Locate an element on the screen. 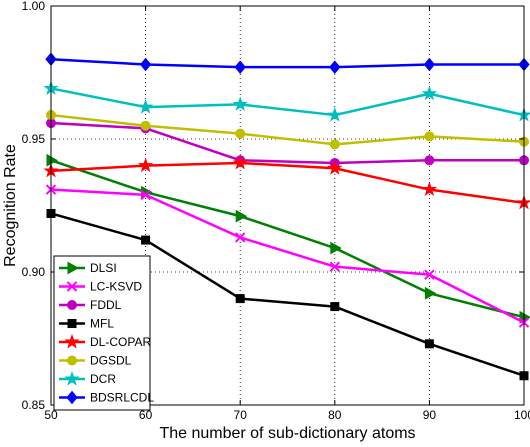  legend-item: DL-COPAR is located at coordinates (105, 341).